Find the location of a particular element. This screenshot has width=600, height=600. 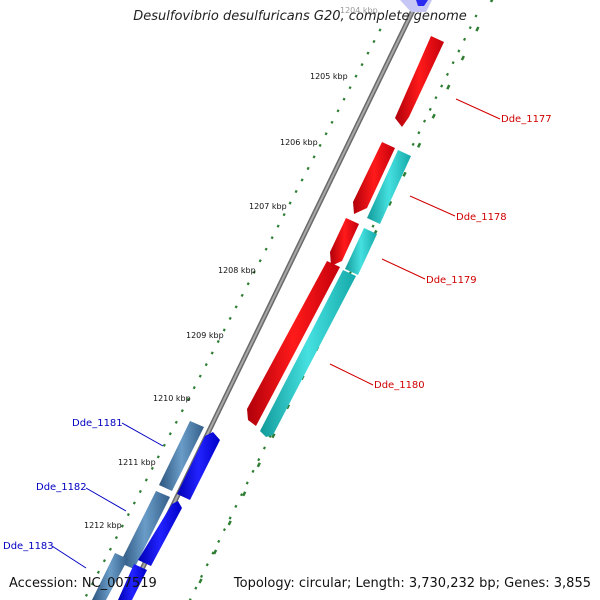

kbp-label: 1207 kbp is located at coordinates (268, 206).